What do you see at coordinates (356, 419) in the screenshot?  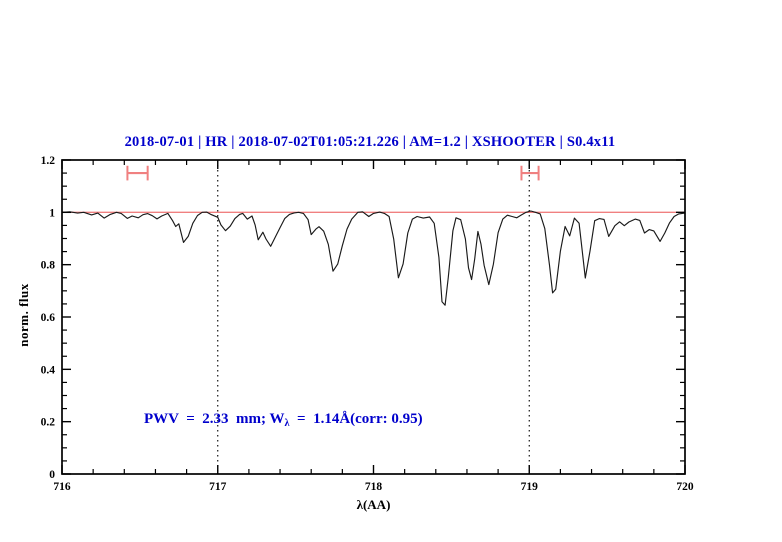 I see `annotation-text: = 1.14Å(corr: 0.95)` at bounding box center [356, 419].